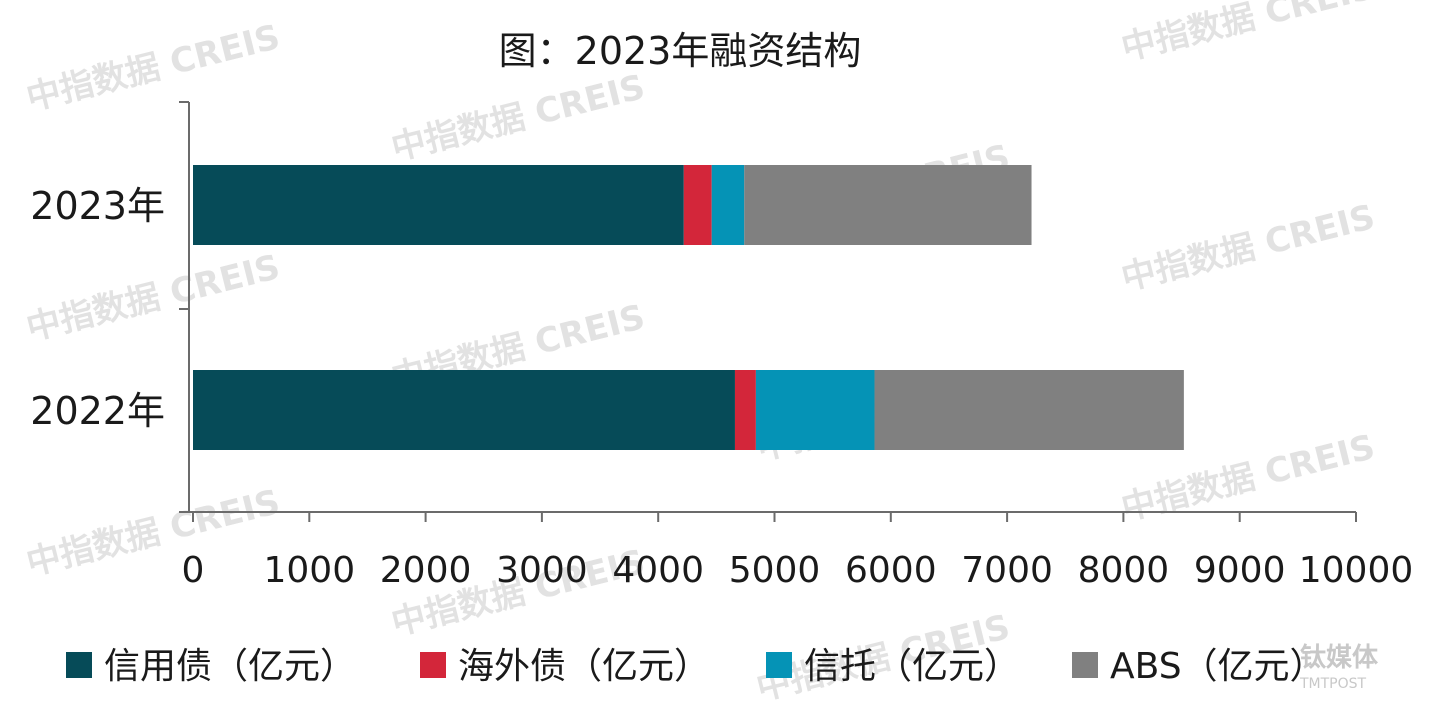  I want to click on corner-watermark-sub: TMTPOST, so click(1333, 684).